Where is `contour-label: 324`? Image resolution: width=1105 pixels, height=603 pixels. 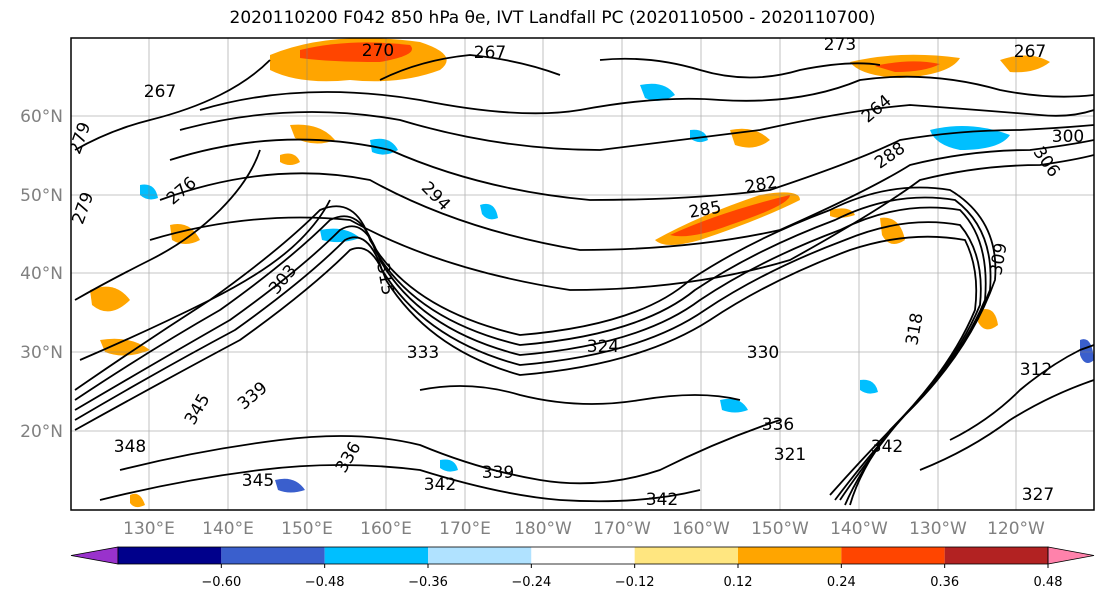
contour-label: 324 is located at coordinates (603, 347).